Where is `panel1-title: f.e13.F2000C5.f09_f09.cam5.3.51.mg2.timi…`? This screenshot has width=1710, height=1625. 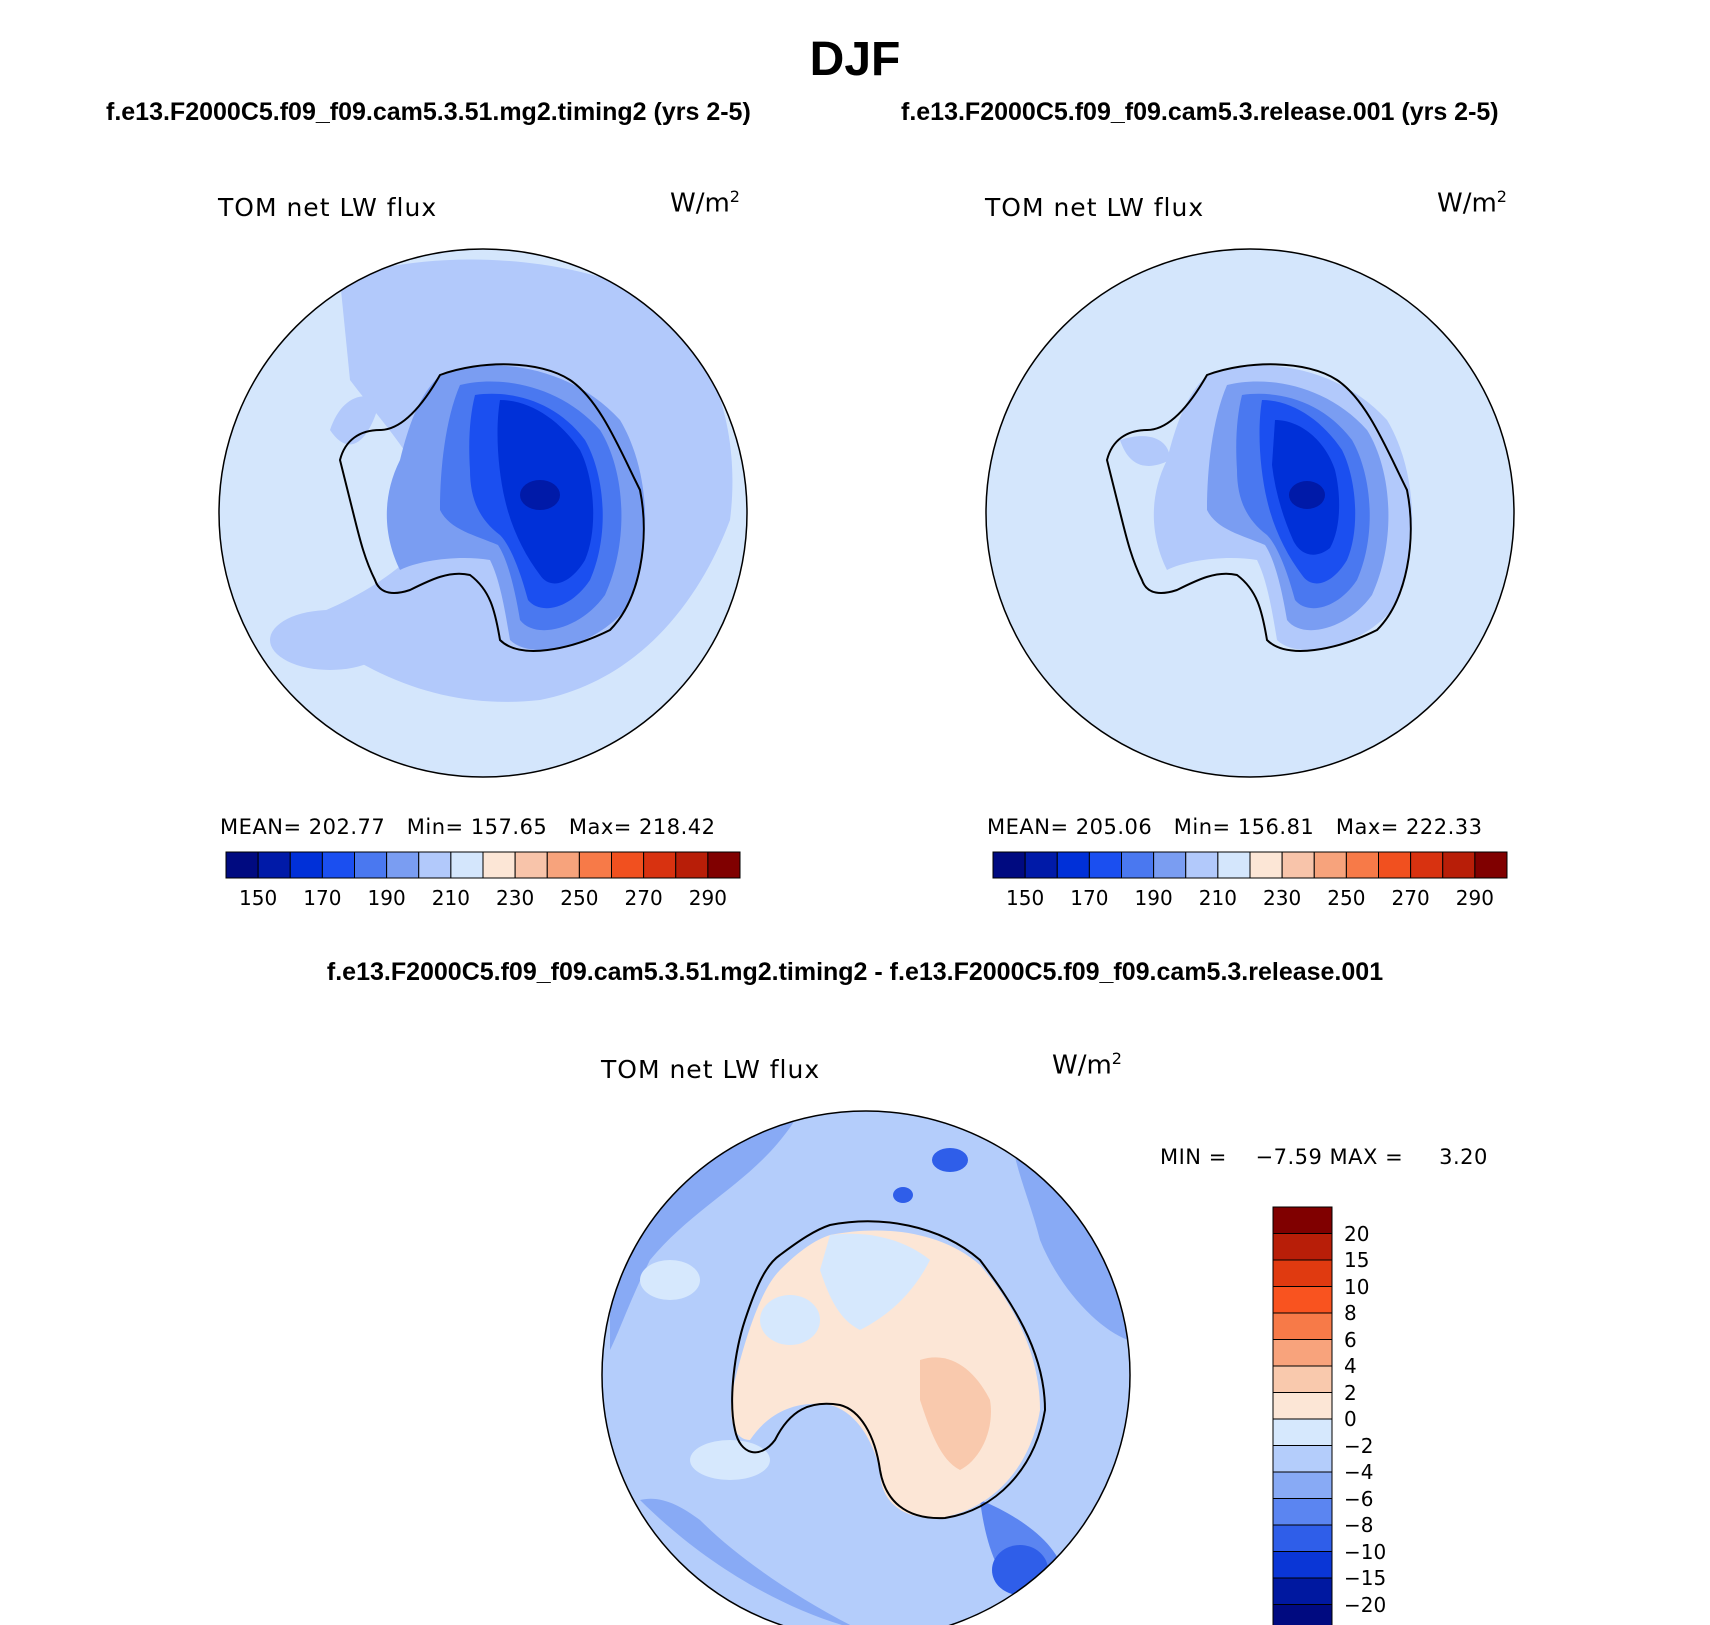 panel1-title: f.e13.F2000C5.f09_f09.cam5.3.51.mg2.timi… is located at coordinates (428, 112).